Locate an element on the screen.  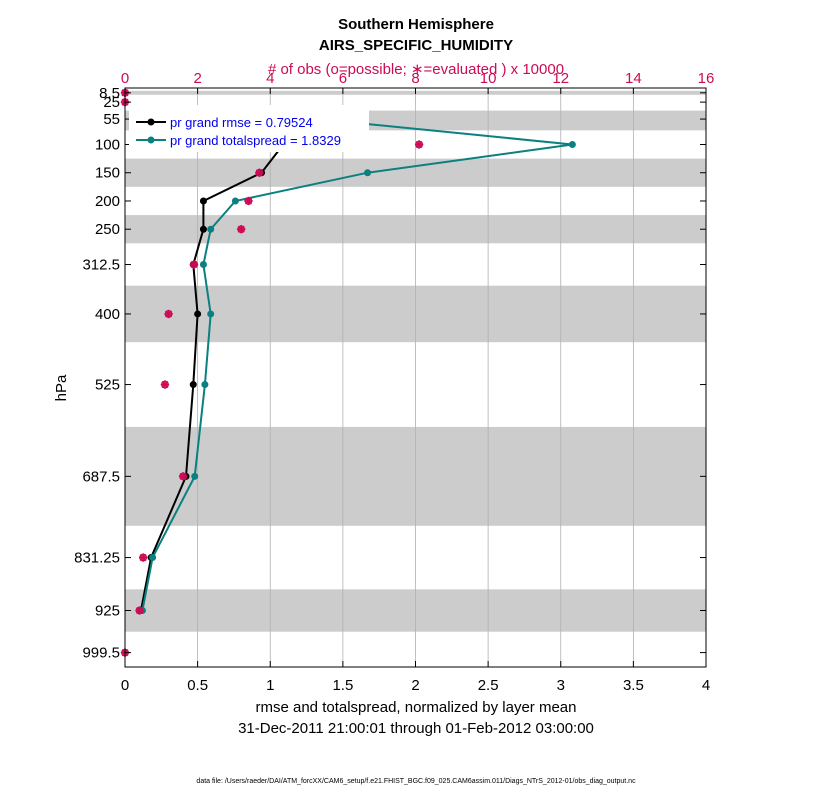
x-tick-label: 2 is located at coordinates (415, 685).